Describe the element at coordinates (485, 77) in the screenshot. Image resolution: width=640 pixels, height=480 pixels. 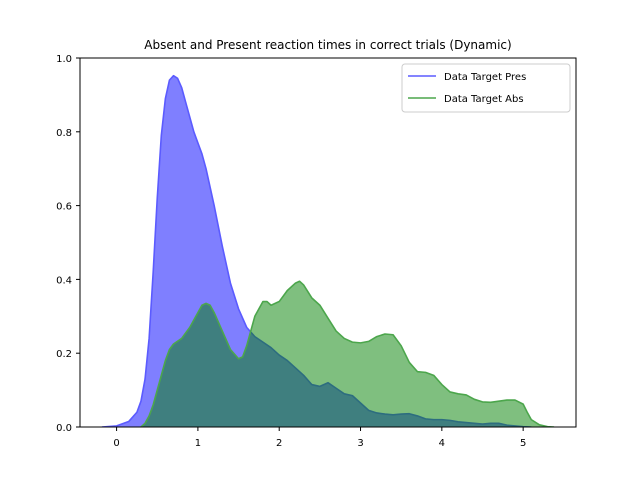
I see `legend-label: Data Target Pres` at that location.